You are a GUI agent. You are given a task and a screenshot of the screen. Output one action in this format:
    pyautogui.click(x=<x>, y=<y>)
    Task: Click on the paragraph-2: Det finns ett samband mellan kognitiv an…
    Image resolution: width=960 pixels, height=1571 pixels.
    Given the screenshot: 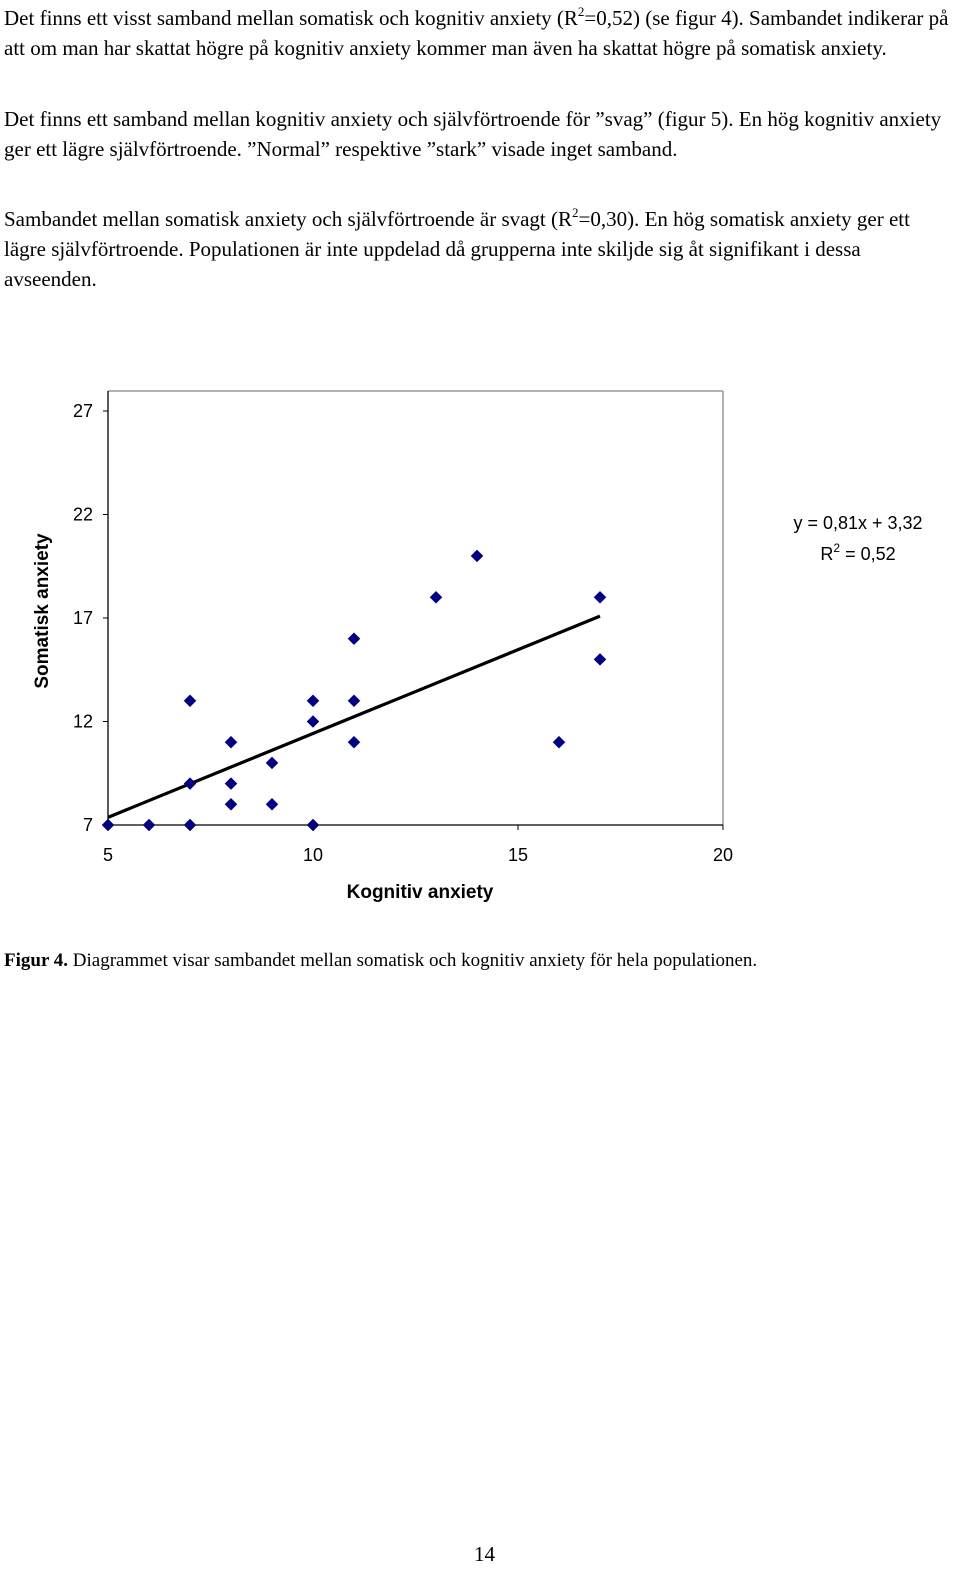 What is the action you would take?
    pyautogui.click(x=480, y=134)
    